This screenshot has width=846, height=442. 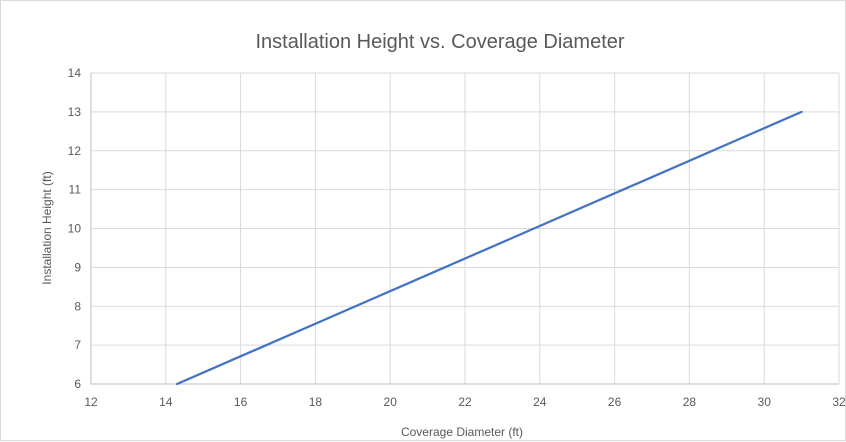 I want to click on x-tick-label: 16, so click(x=241, y=402).